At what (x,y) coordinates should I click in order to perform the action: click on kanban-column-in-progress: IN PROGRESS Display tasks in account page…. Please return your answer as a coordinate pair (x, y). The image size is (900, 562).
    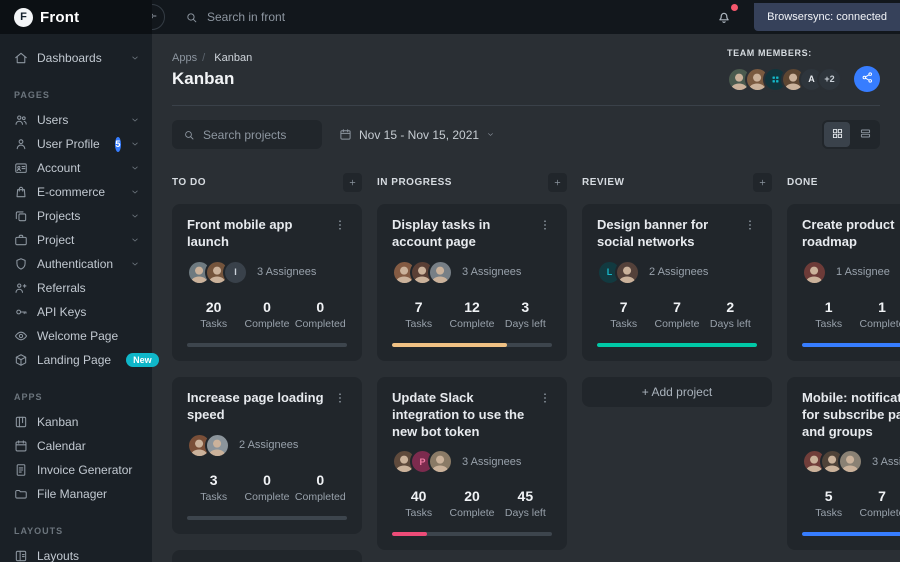
    Looking at the image, I should click on (472, 367).